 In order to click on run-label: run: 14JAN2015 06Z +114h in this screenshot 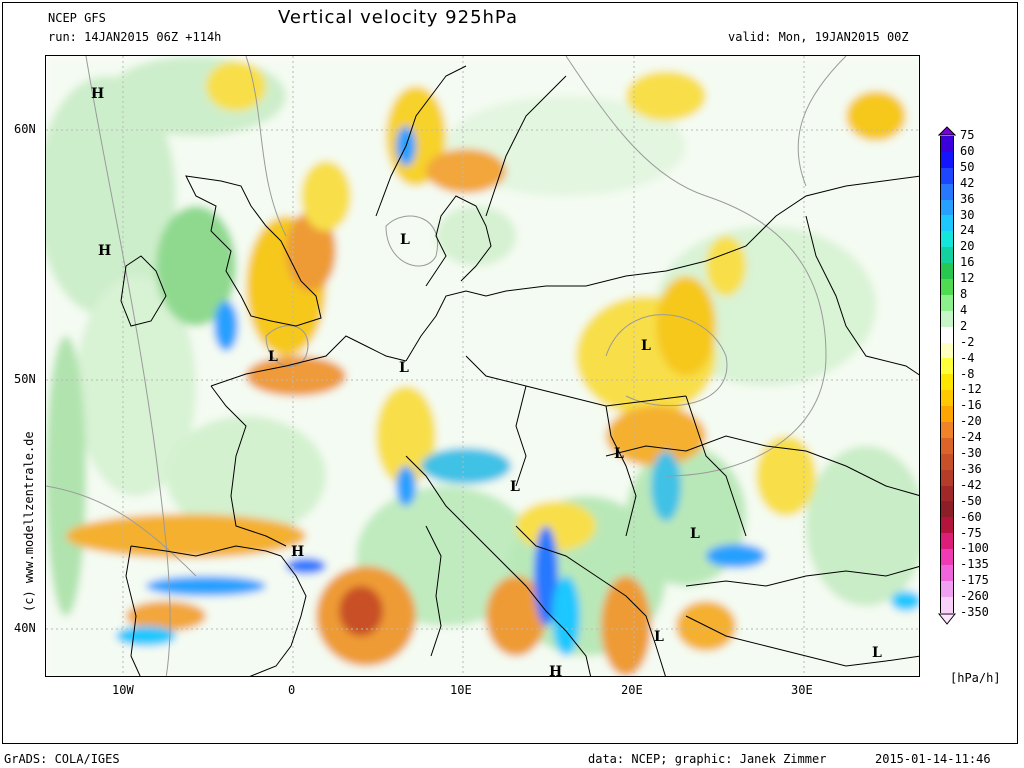, I will do `click(135, 37)`.